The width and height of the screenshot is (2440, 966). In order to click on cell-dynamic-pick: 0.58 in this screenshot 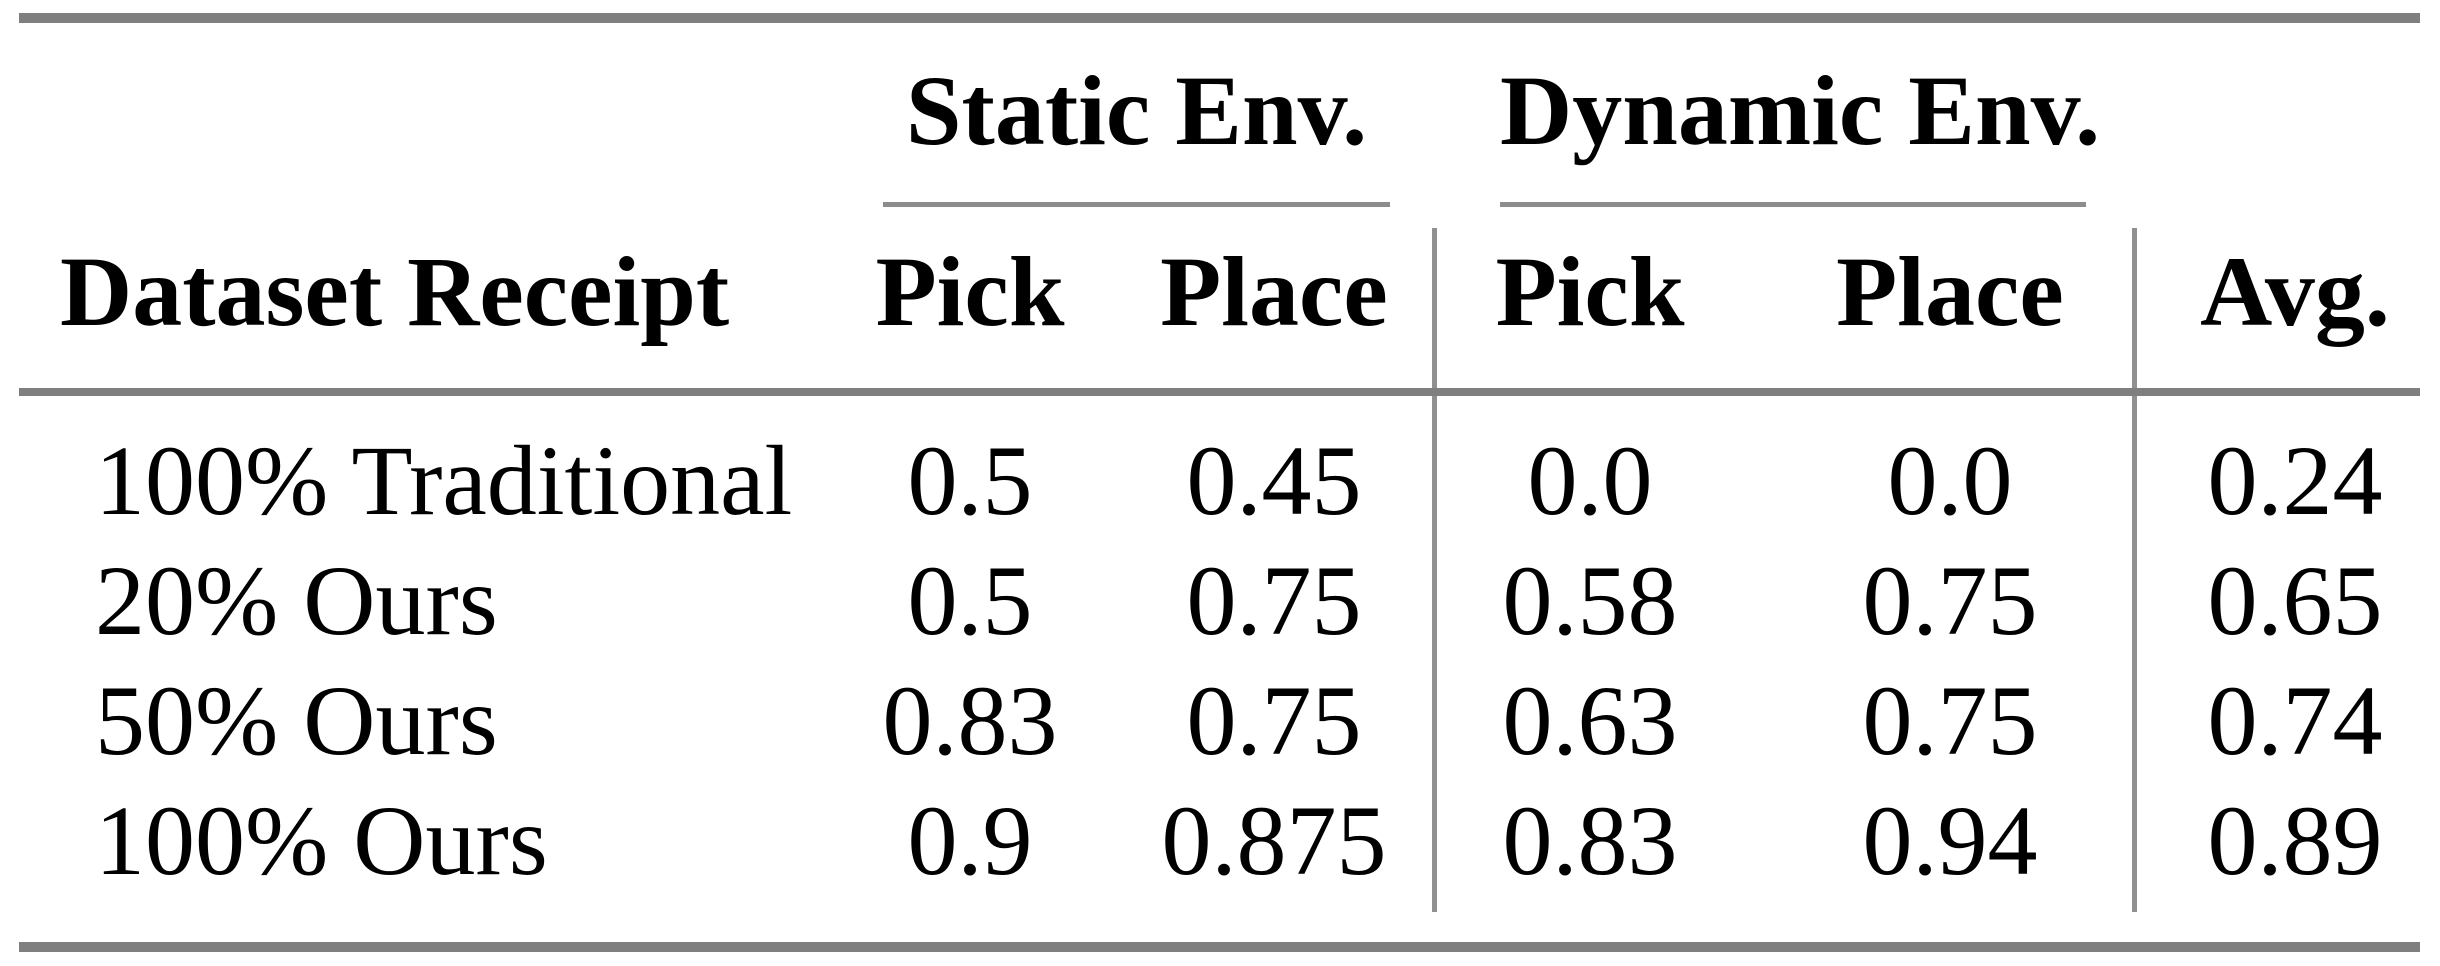, I will do `click(1590, 600)`.